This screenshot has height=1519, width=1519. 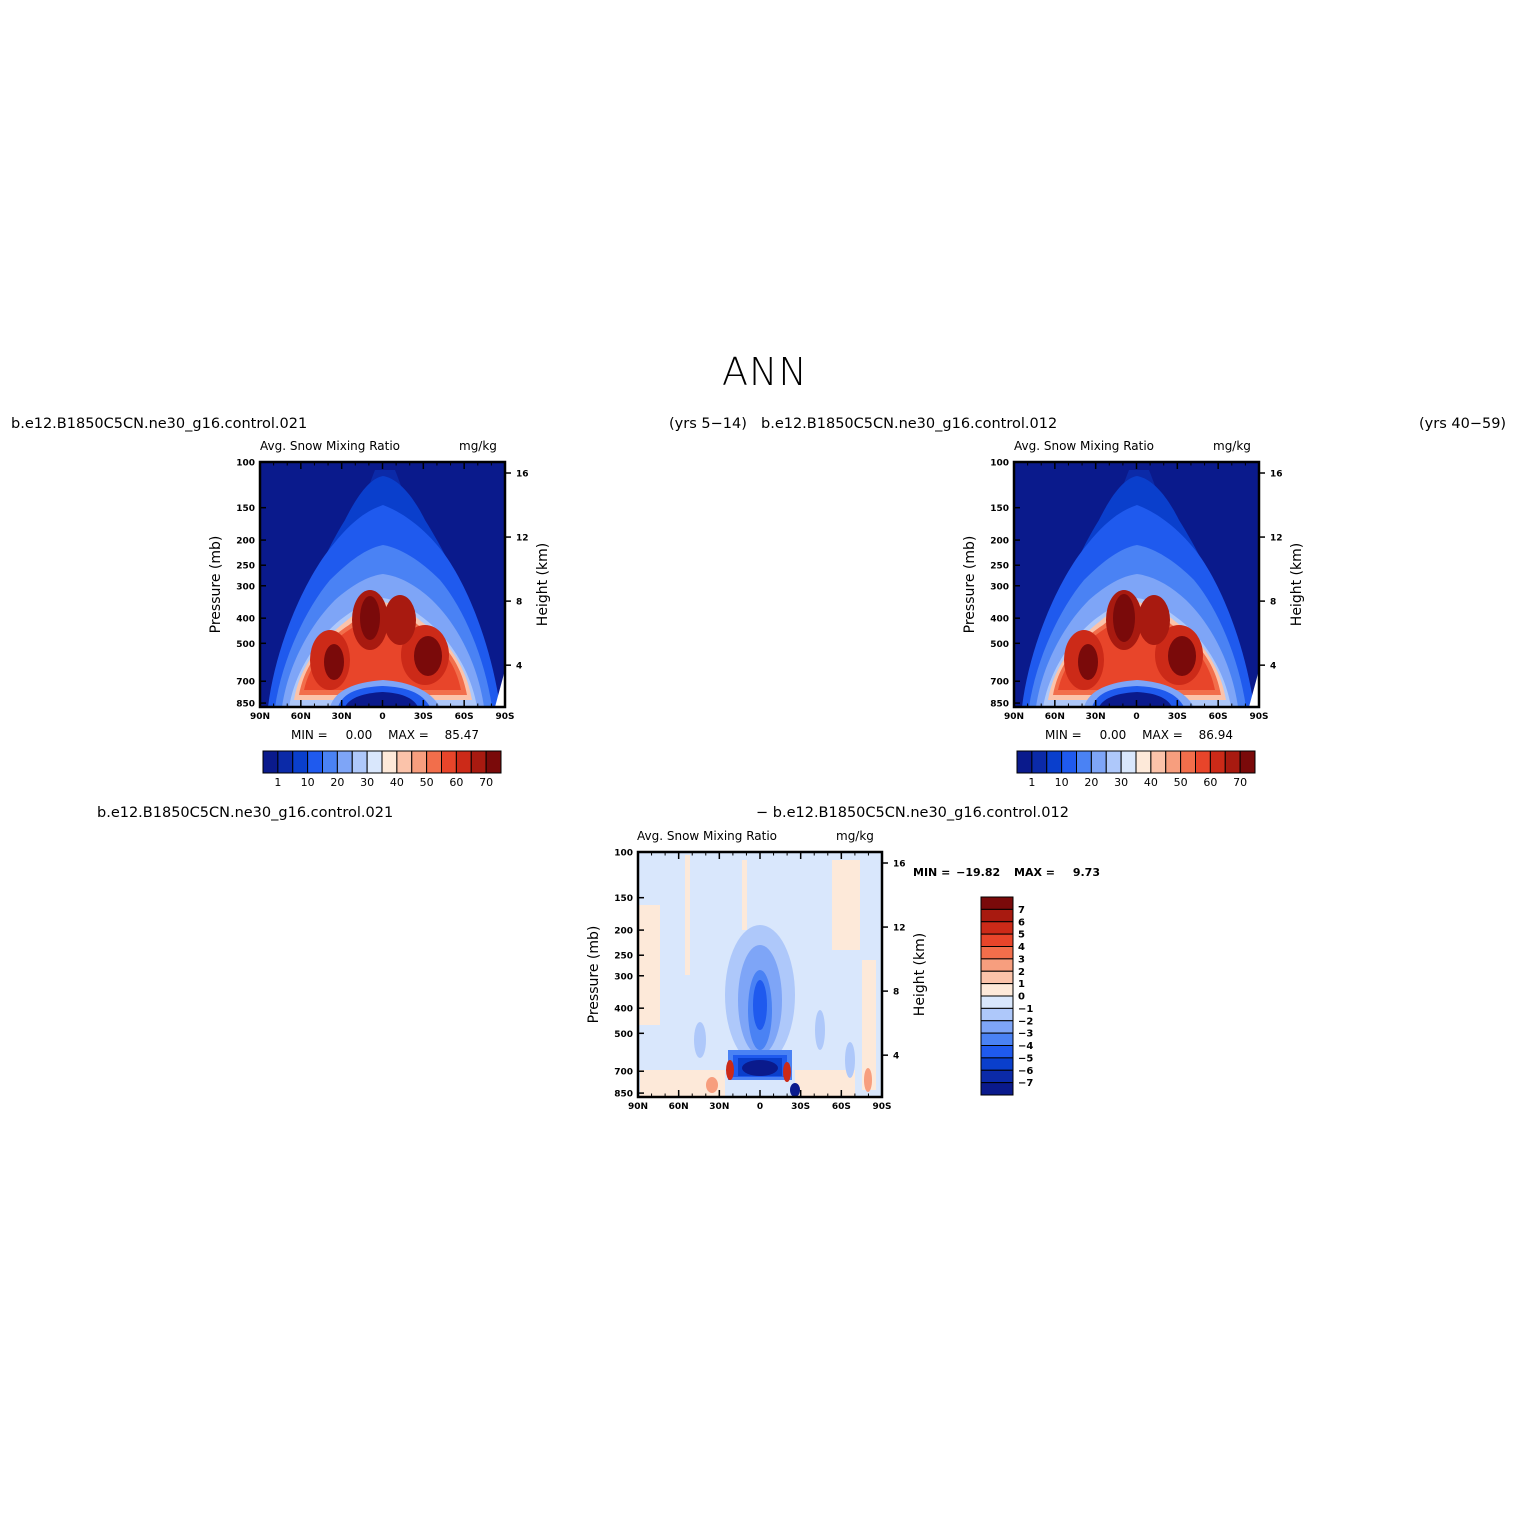 What do you see at coordinates (277, 782) in the screenshot?
I see `colorbar-label: 1` at bounding box center [277, 782].